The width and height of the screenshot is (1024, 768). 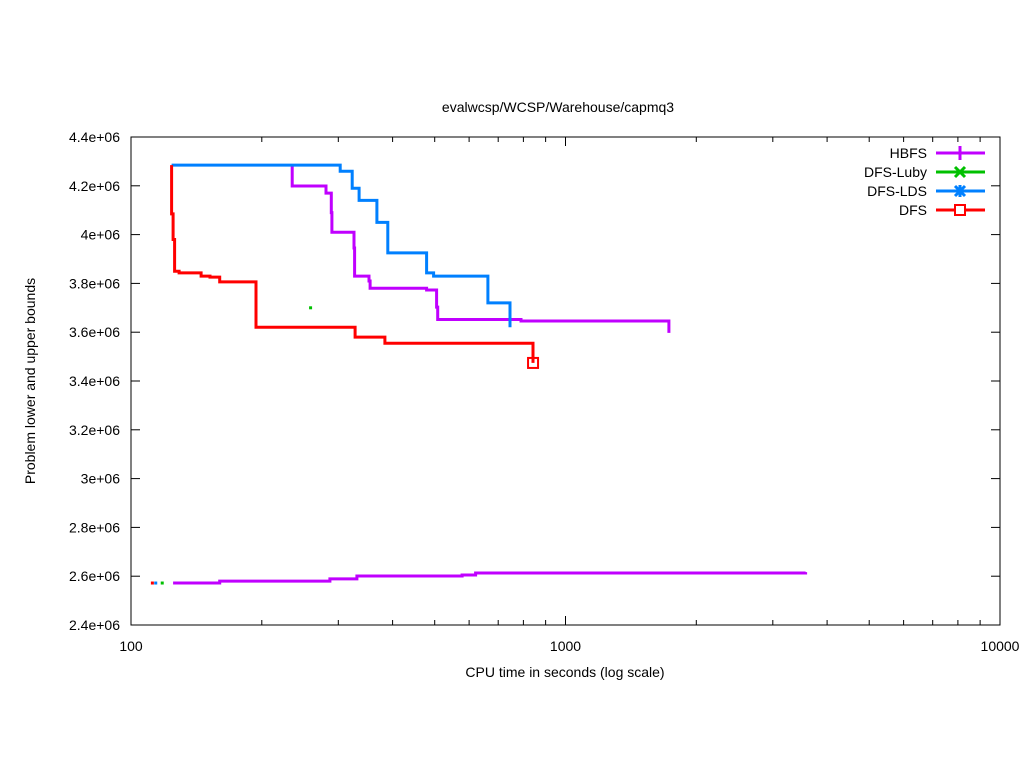 I want to click on y-tick-label: 3.4e+06, so click(x=94, y=381).